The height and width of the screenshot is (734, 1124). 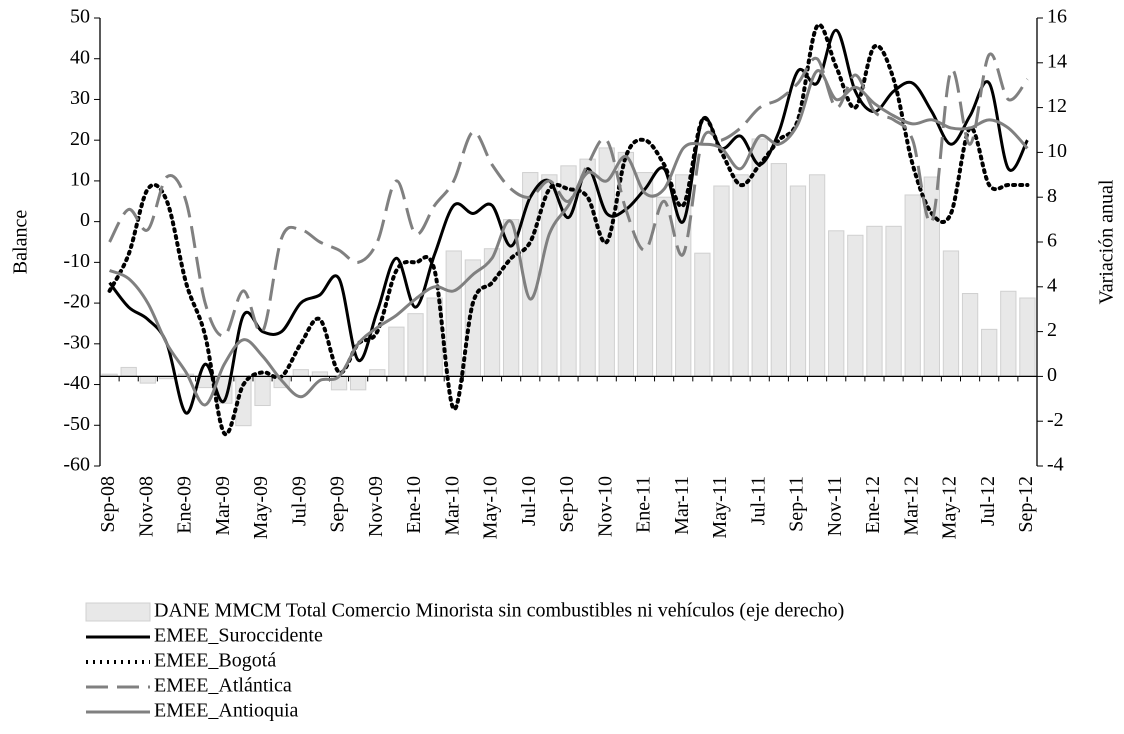 I want to click on x-tick-label: Sep-12, so click(x=1026, y=504).